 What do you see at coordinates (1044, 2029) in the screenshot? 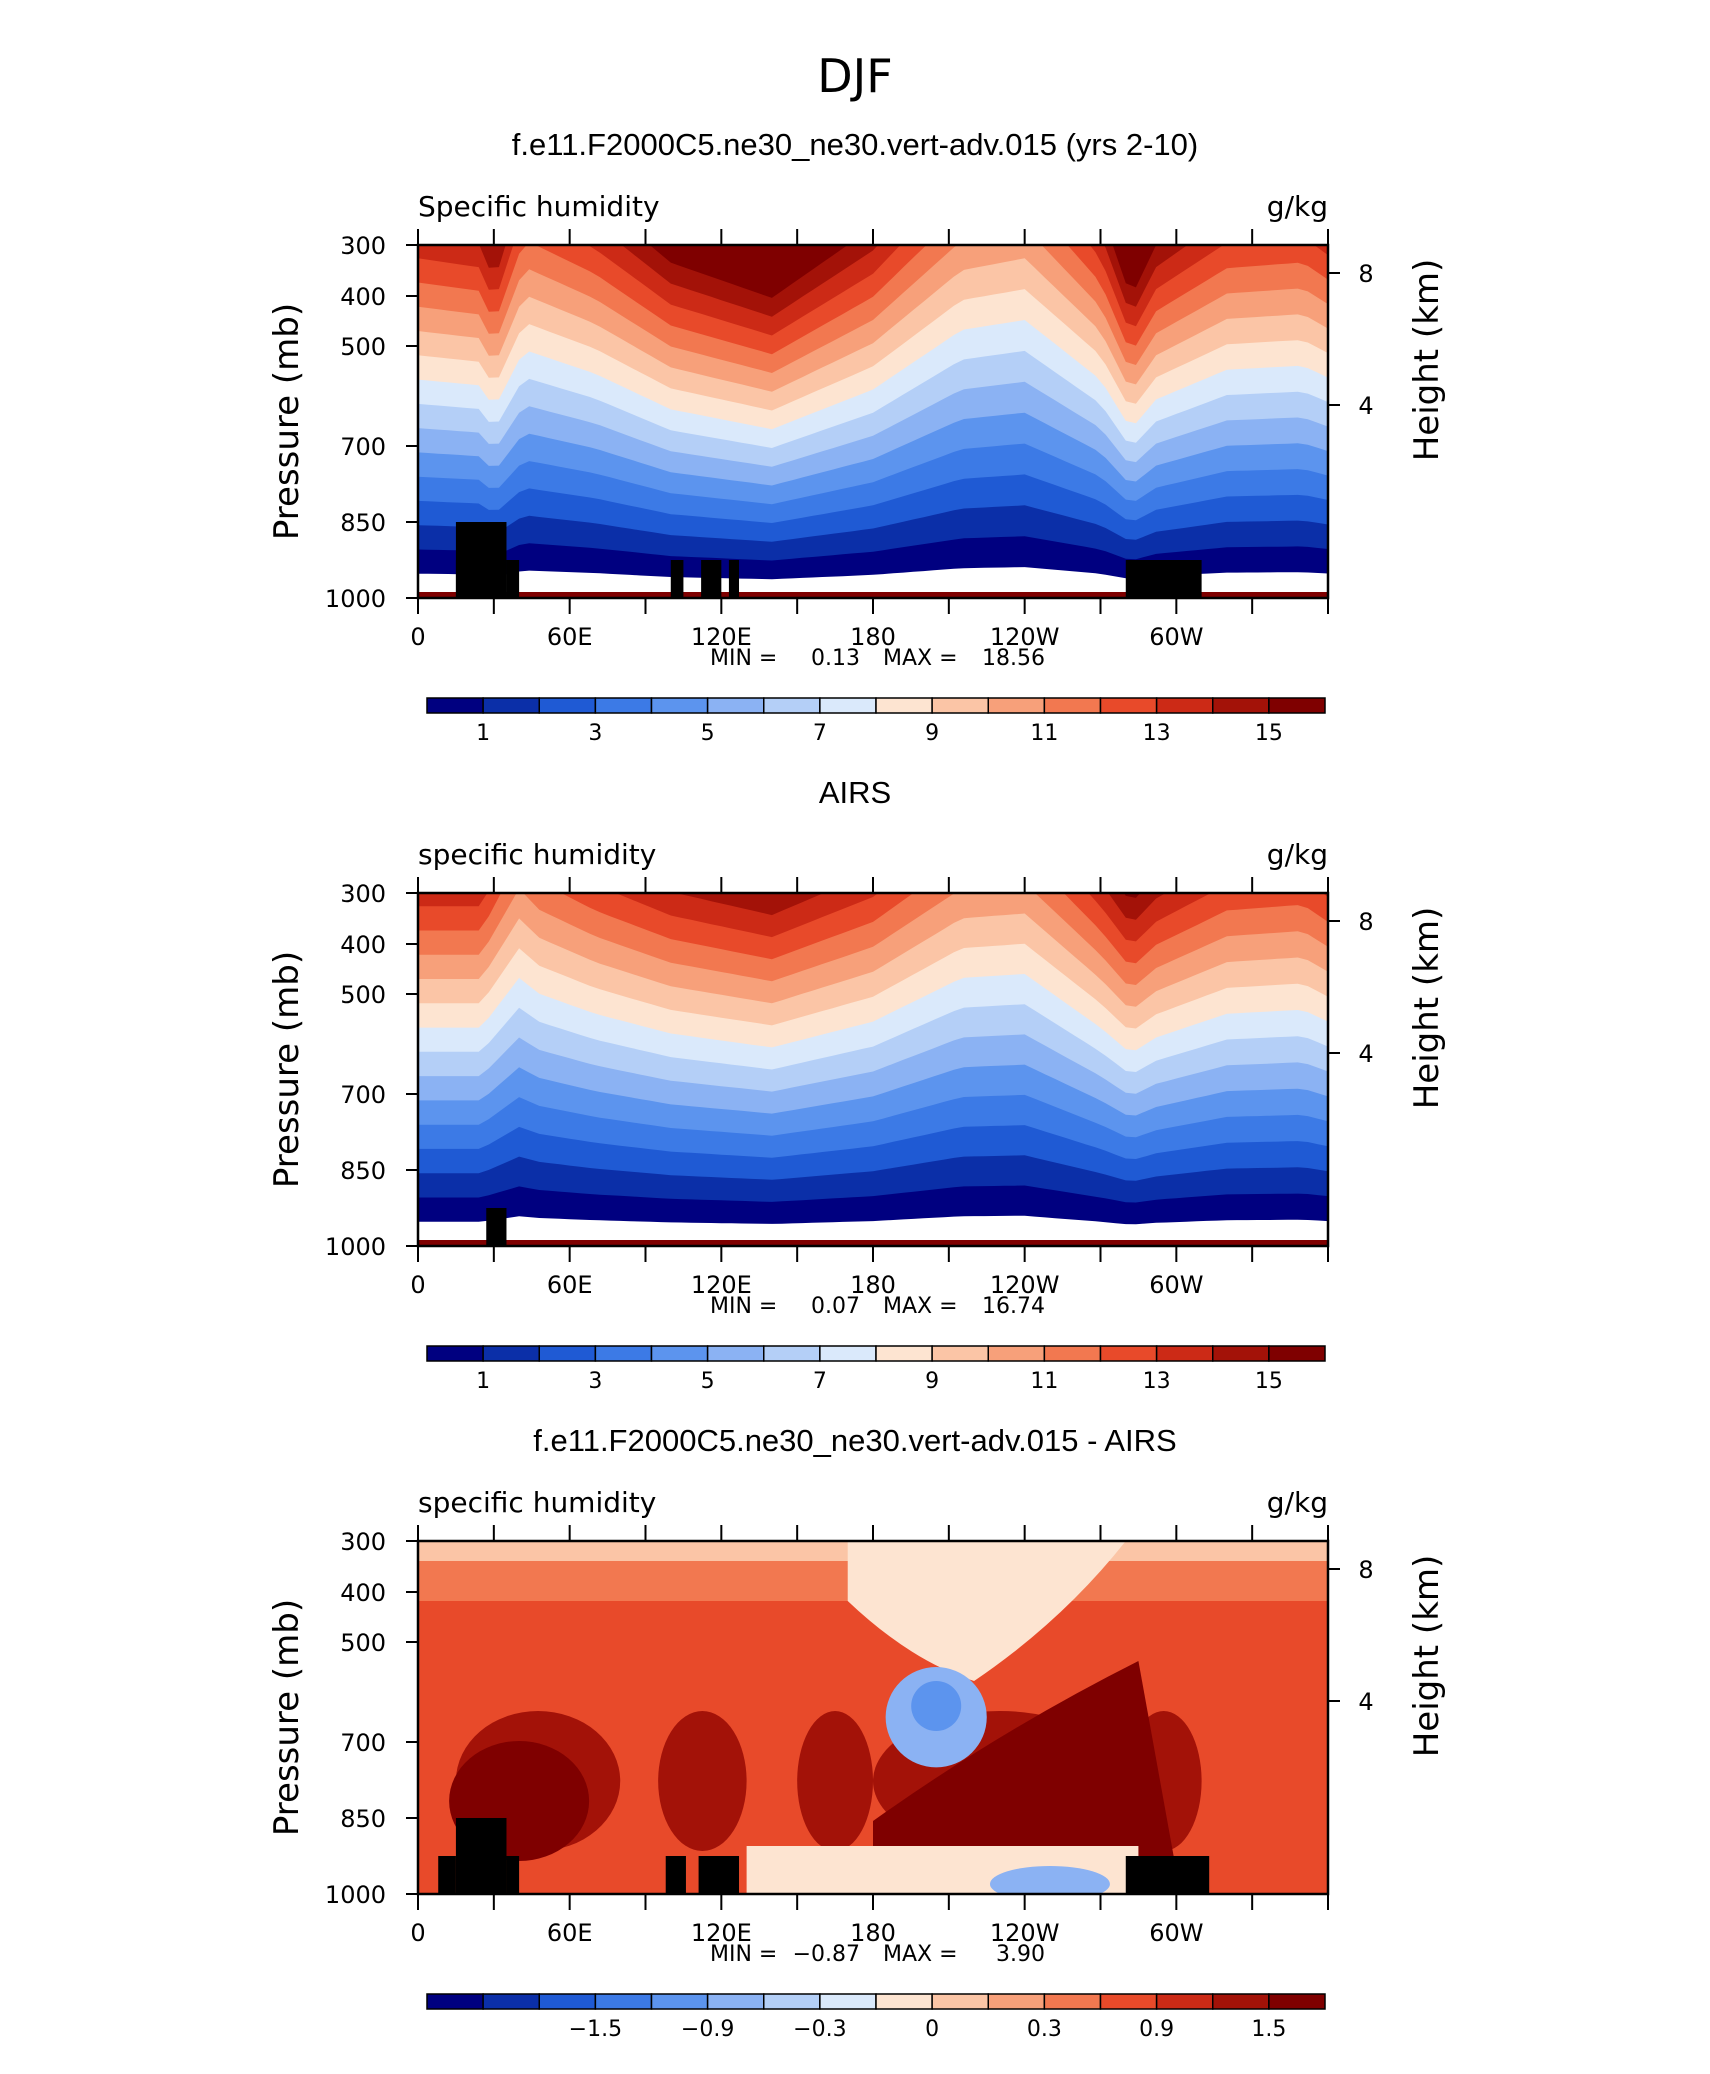
I see `colorbar-tick-label: 0.3` at bounding box center [1044, 2029].